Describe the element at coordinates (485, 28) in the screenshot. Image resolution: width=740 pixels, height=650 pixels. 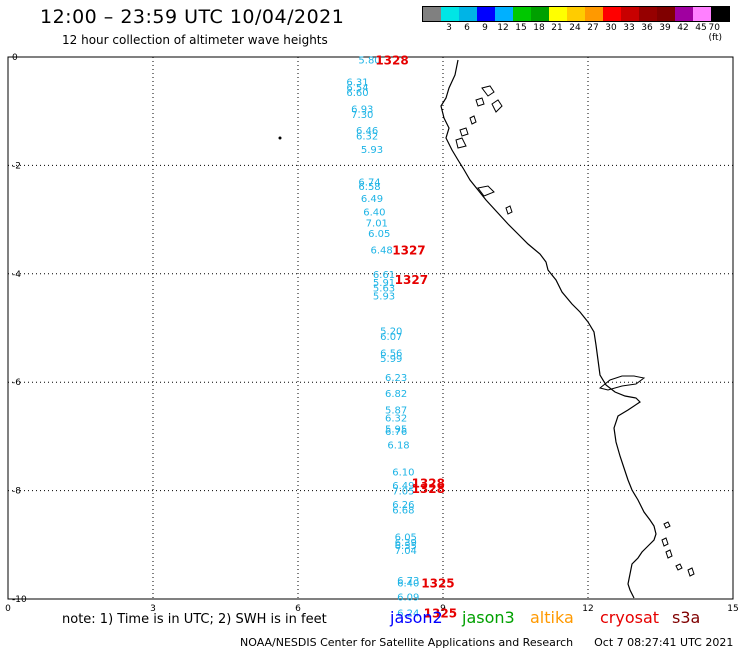
I see `scale-label: 9` at that location.